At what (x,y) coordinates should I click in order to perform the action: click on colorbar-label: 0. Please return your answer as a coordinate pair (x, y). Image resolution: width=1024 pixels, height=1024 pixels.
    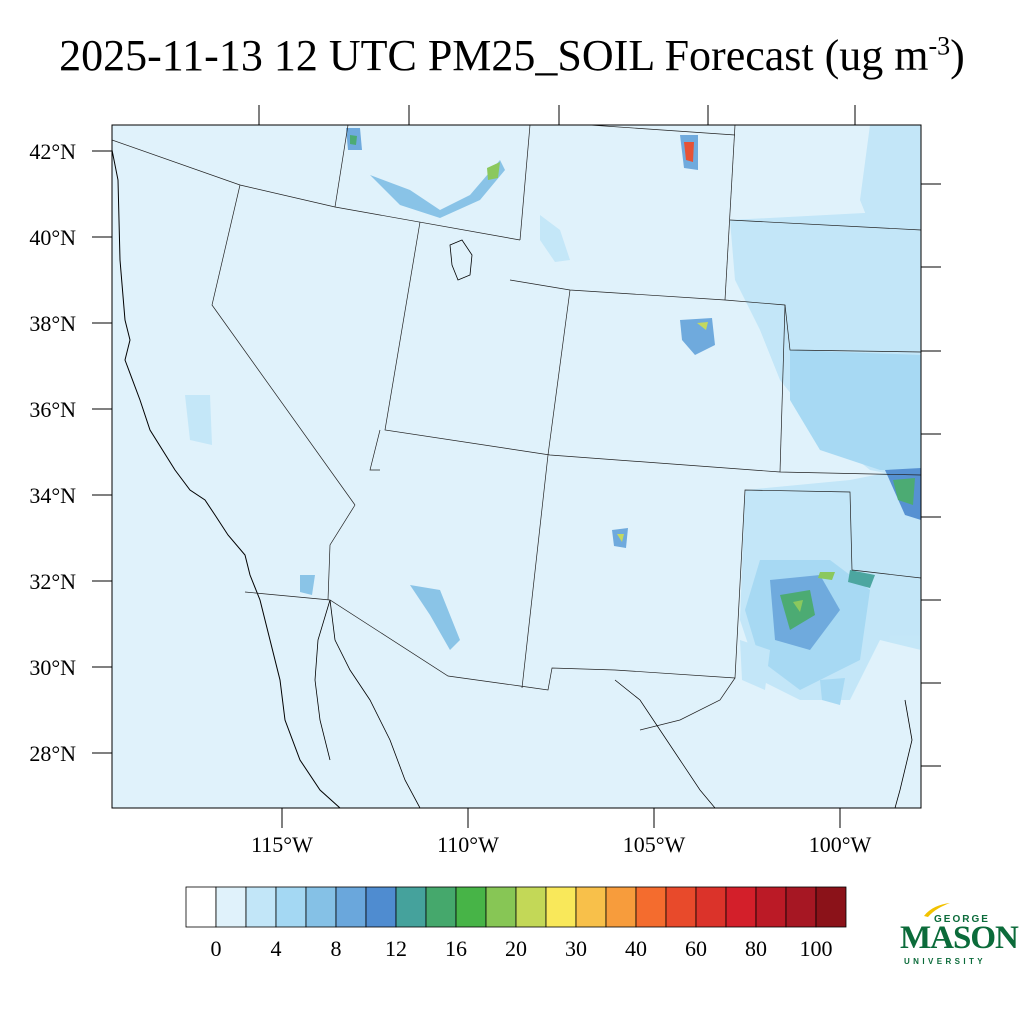
    Looking at the image, I should click on (216, 948).